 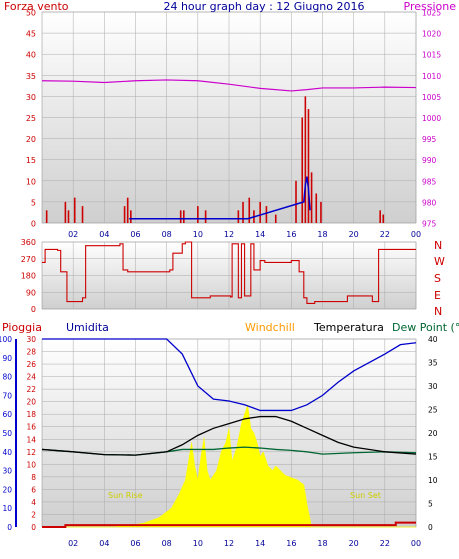 I want to click on pressure-tick-label: 980, so click(x=429, y=202).